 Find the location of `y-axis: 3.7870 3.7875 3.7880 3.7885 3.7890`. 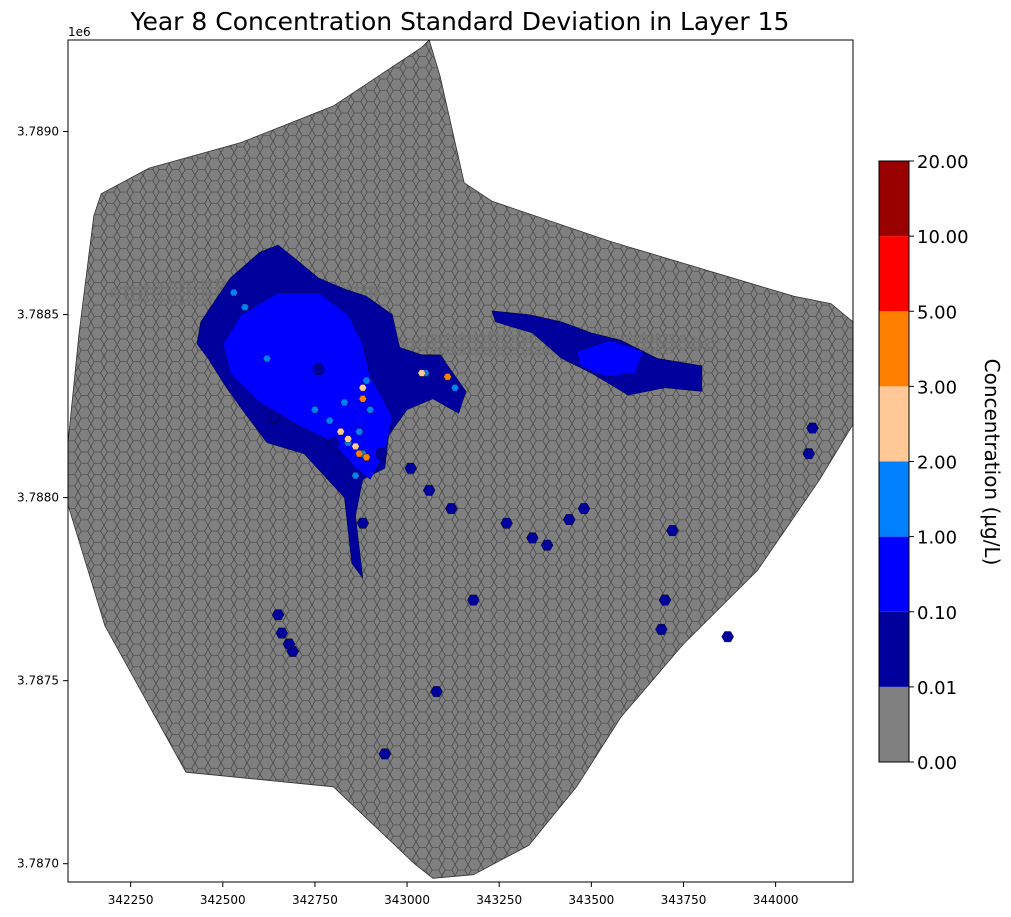

y-axis: 3.7870 3.7875 3.7880 3.7885 3.7890 is located at coordinates (42, 498).